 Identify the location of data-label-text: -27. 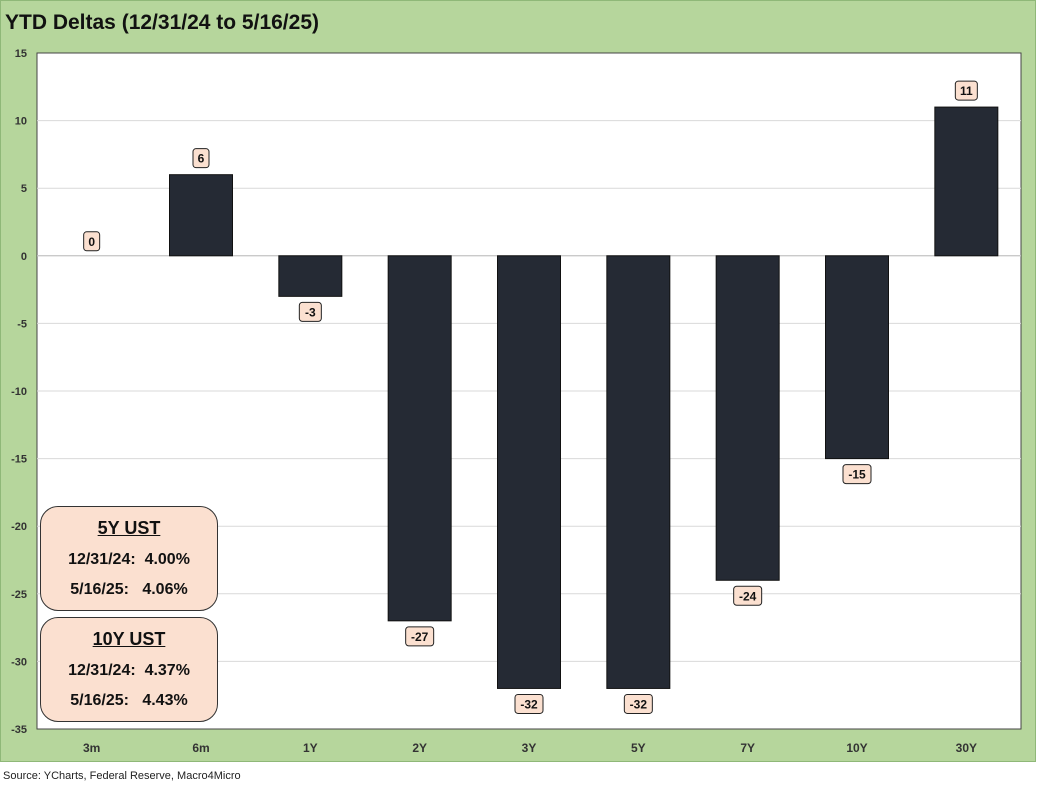
(420, 637).